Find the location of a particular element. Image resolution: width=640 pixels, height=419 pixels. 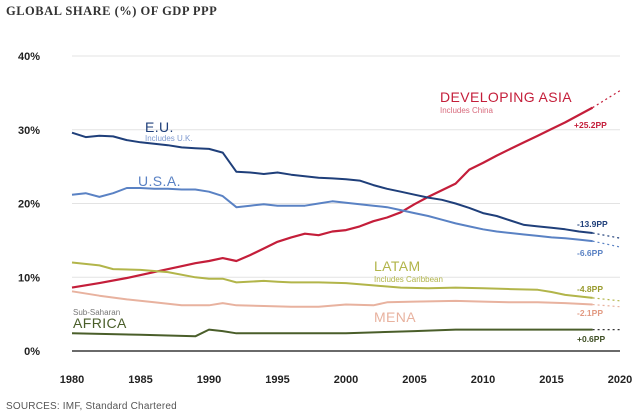

y-tick-label: 40% is located at coordinates (29, 57).